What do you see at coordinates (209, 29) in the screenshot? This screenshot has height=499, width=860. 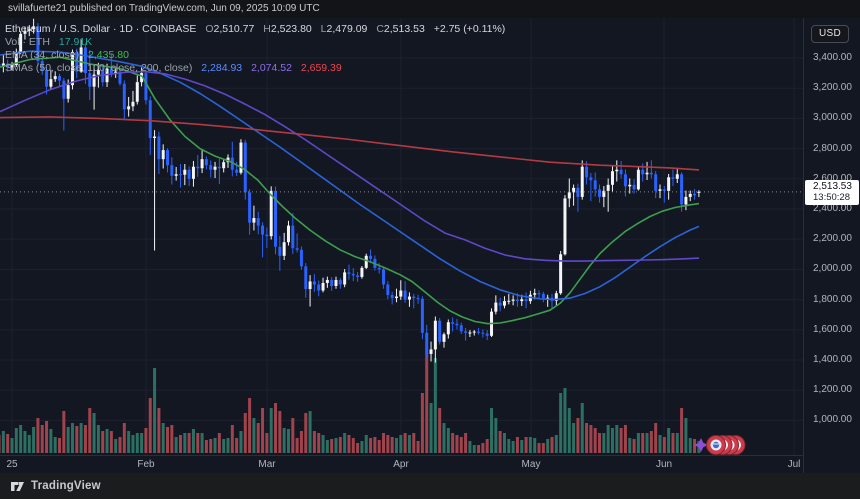 I see `open-label: O` at bounding box center [209, 29].